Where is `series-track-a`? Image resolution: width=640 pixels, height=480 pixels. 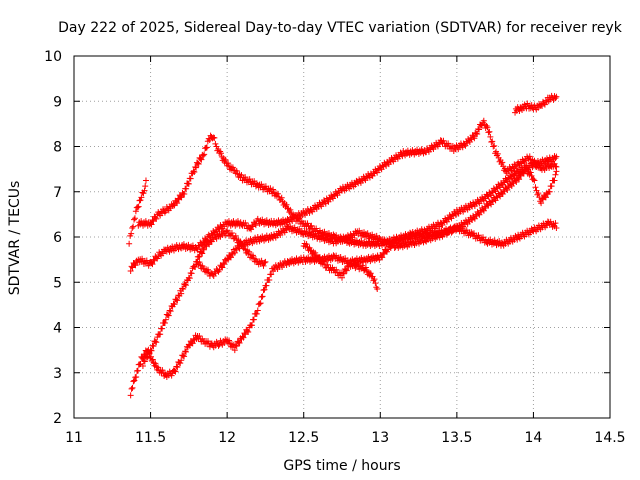
series-track-a is located at coordinates (137, 212).